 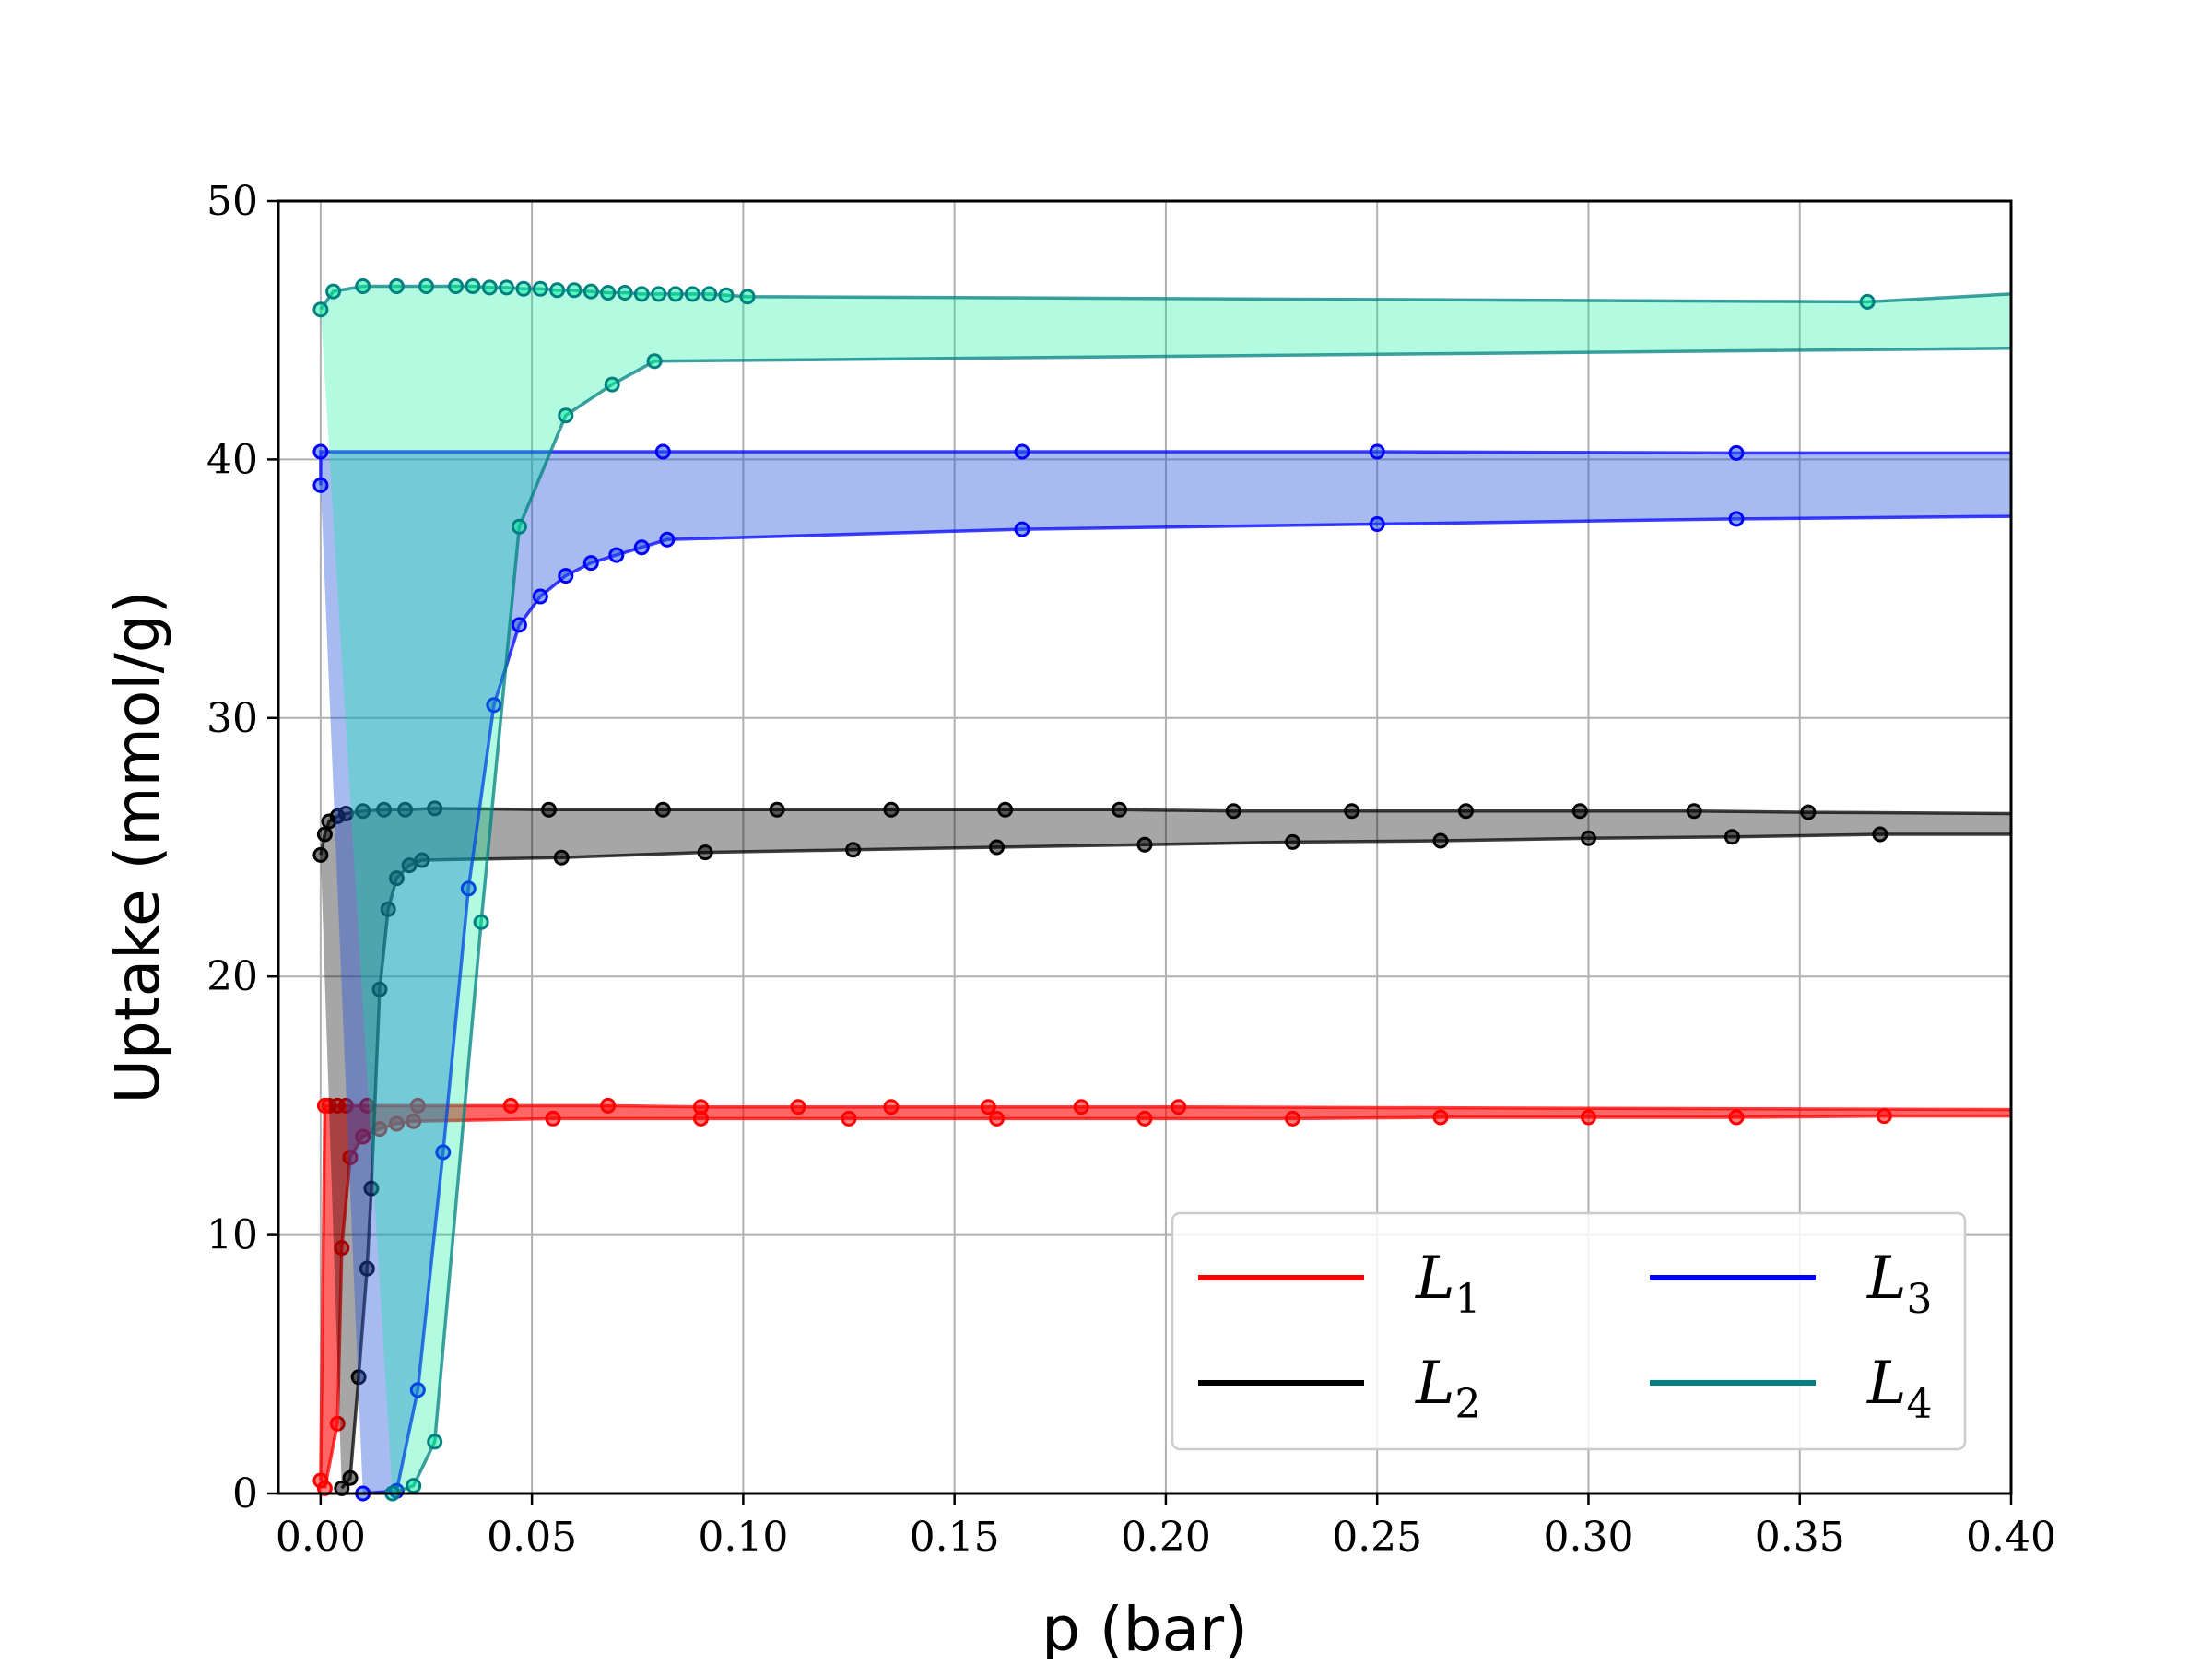 What do you see at coordinates (2011, 1537) in the screenshot?
I see `x-tick-label: 0.40` at bounding box center [2011, 1537].